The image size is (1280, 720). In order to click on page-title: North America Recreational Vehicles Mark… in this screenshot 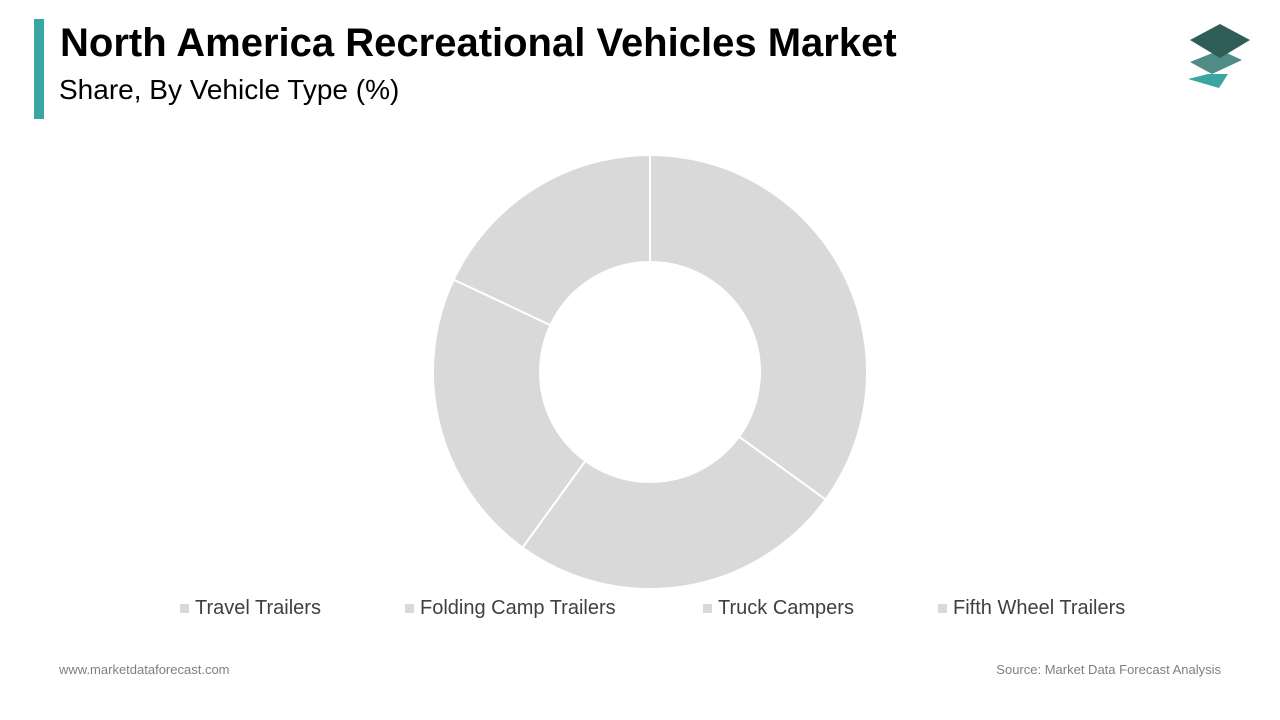, I will do `click(478, 43)`.